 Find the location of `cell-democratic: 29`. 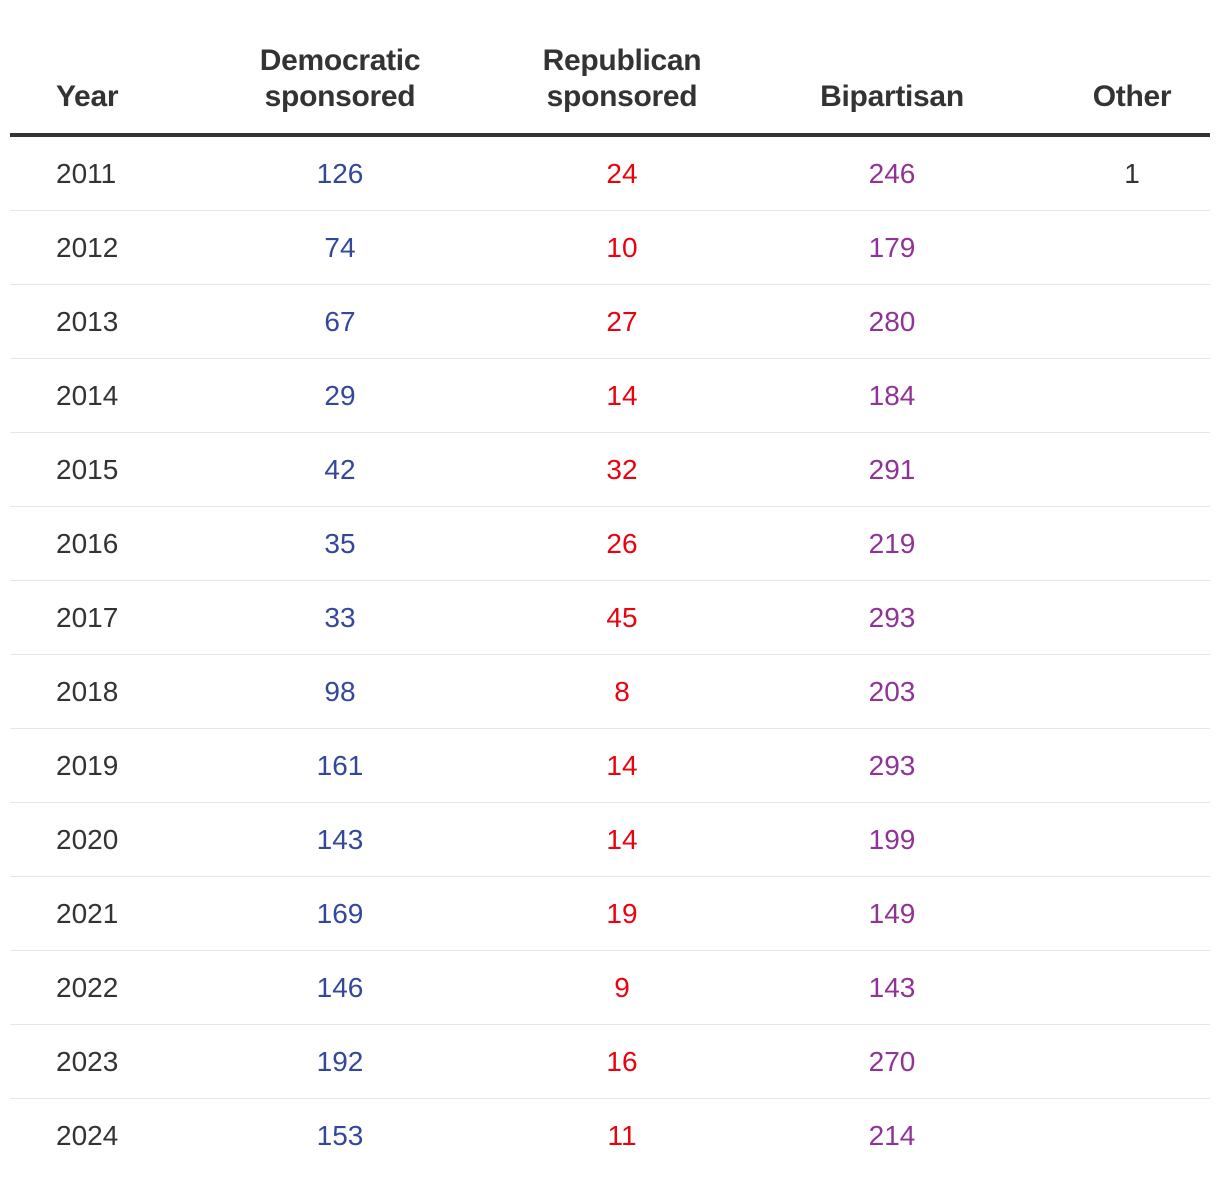

cell-democratic: 29 is located at coordinates (340, 395).